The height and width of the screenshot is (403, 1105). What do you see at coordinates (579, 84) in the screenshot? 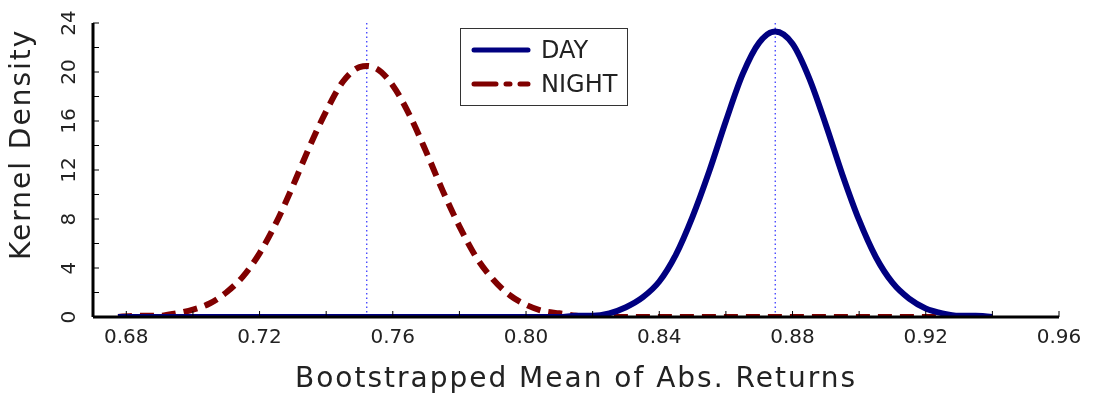
I see `legend-label: NIGHT` at bounding box center [579, 84].